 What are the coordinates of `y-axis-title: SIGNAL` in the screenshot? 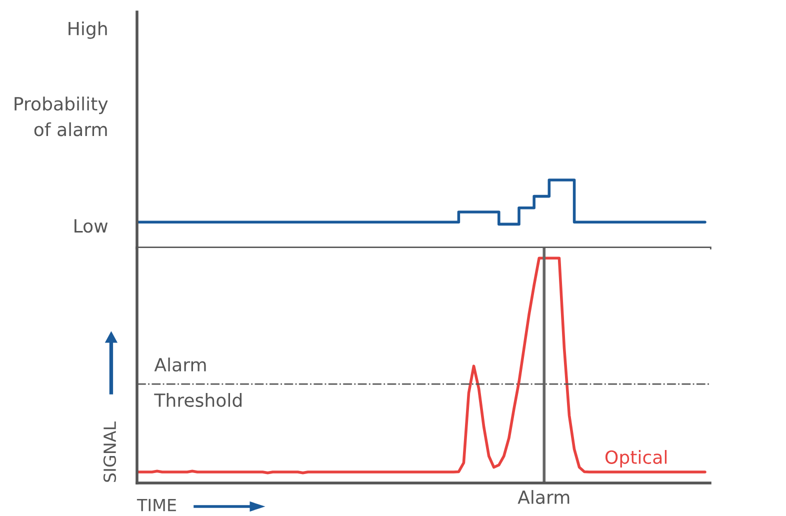 It's located at (109, 452).